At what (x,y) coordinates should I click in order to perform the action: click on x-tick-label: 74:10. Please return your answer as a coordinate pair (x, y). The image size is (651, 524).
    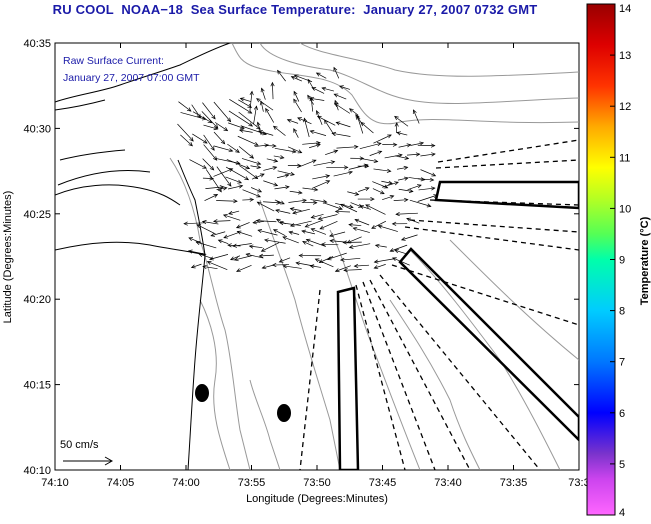
    Looking at the image, I should click on (55, 483).